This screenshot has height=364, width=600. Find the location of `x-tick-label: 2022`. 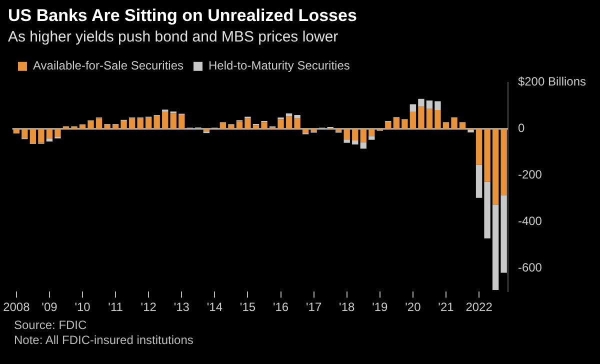

x-tick-label: 2022 is located at coordinates (479, 307).